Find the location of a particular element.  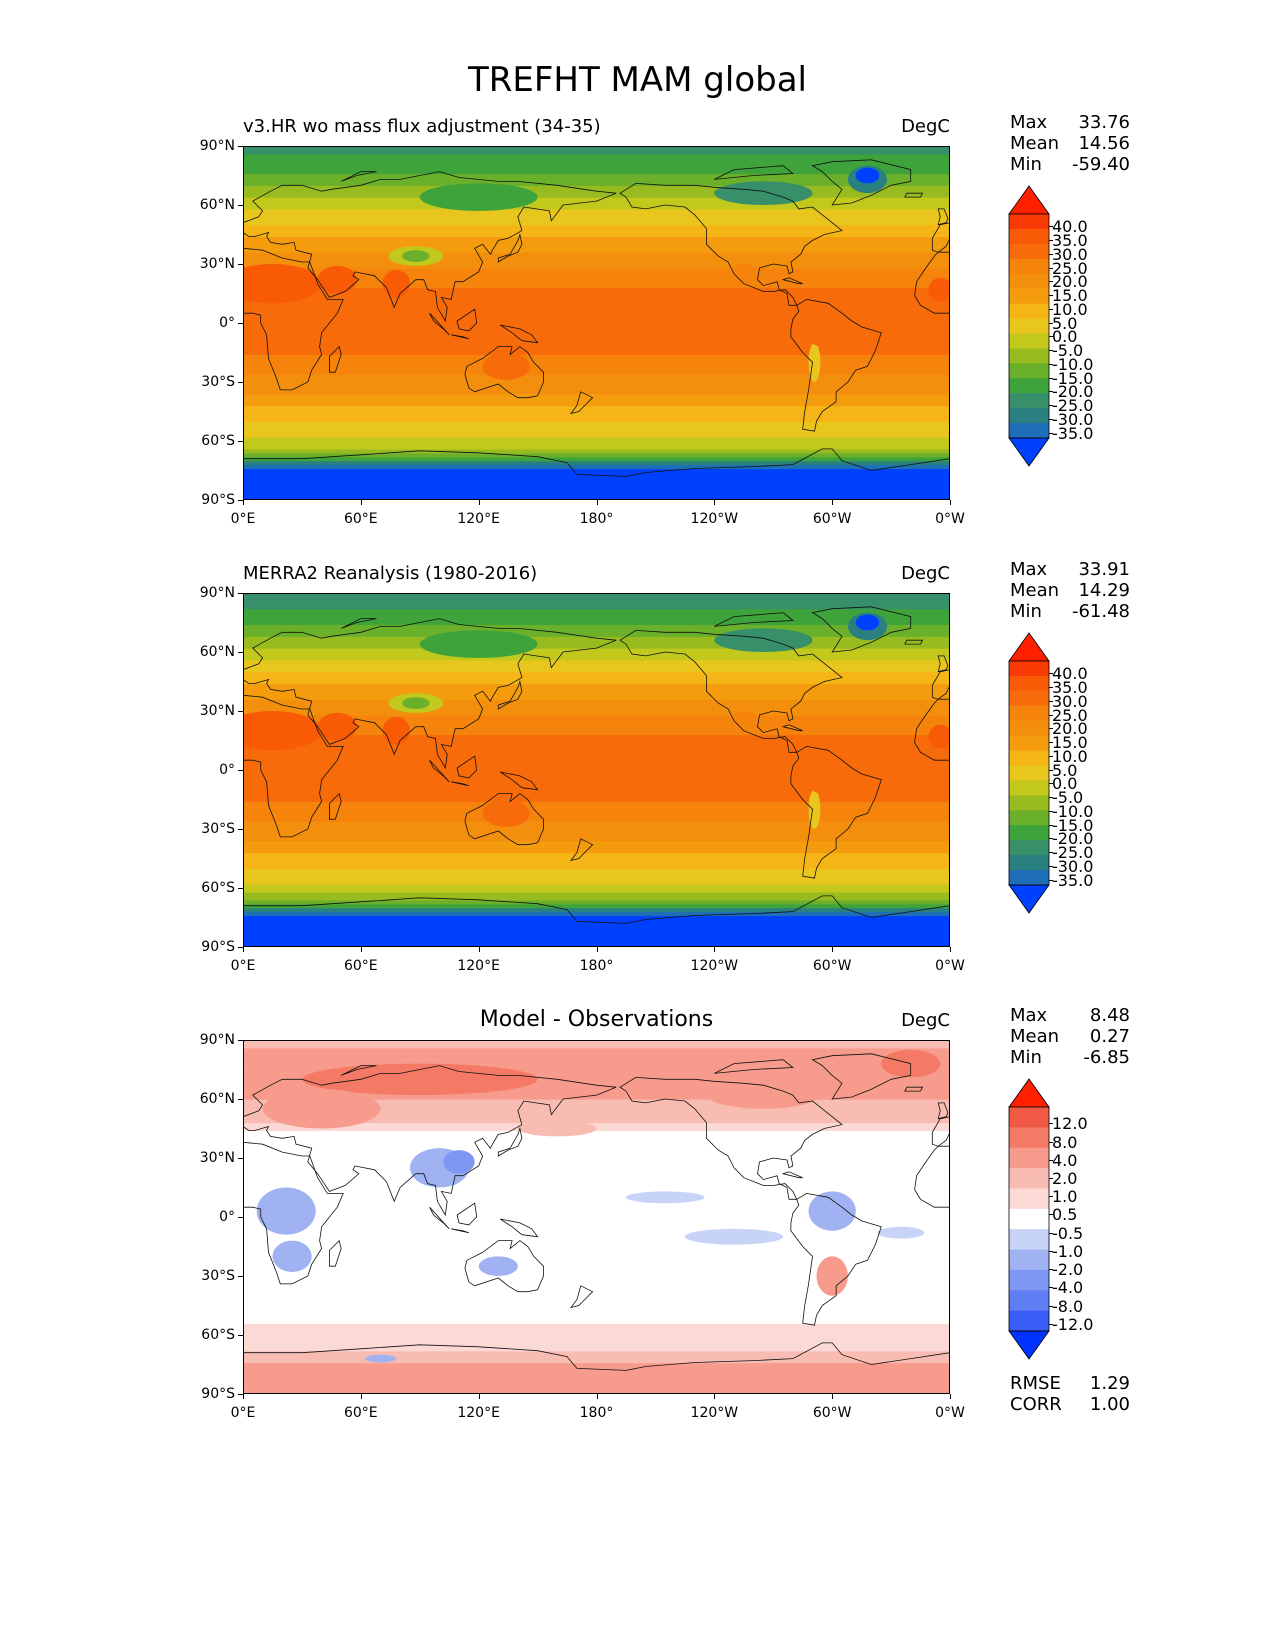

lat-tick-label: 90°N is located at coordinates (217, 593).